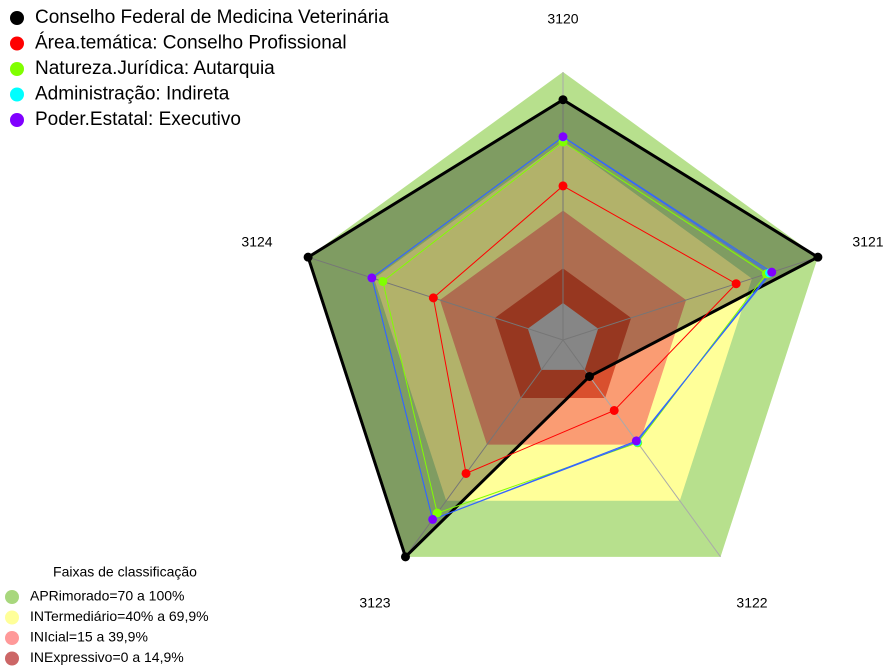 Image resolution: width=889 pixels, height=668 pixels. I want to click on legend-label: INTermediário=40% a 69,9%, so click(119, 616).